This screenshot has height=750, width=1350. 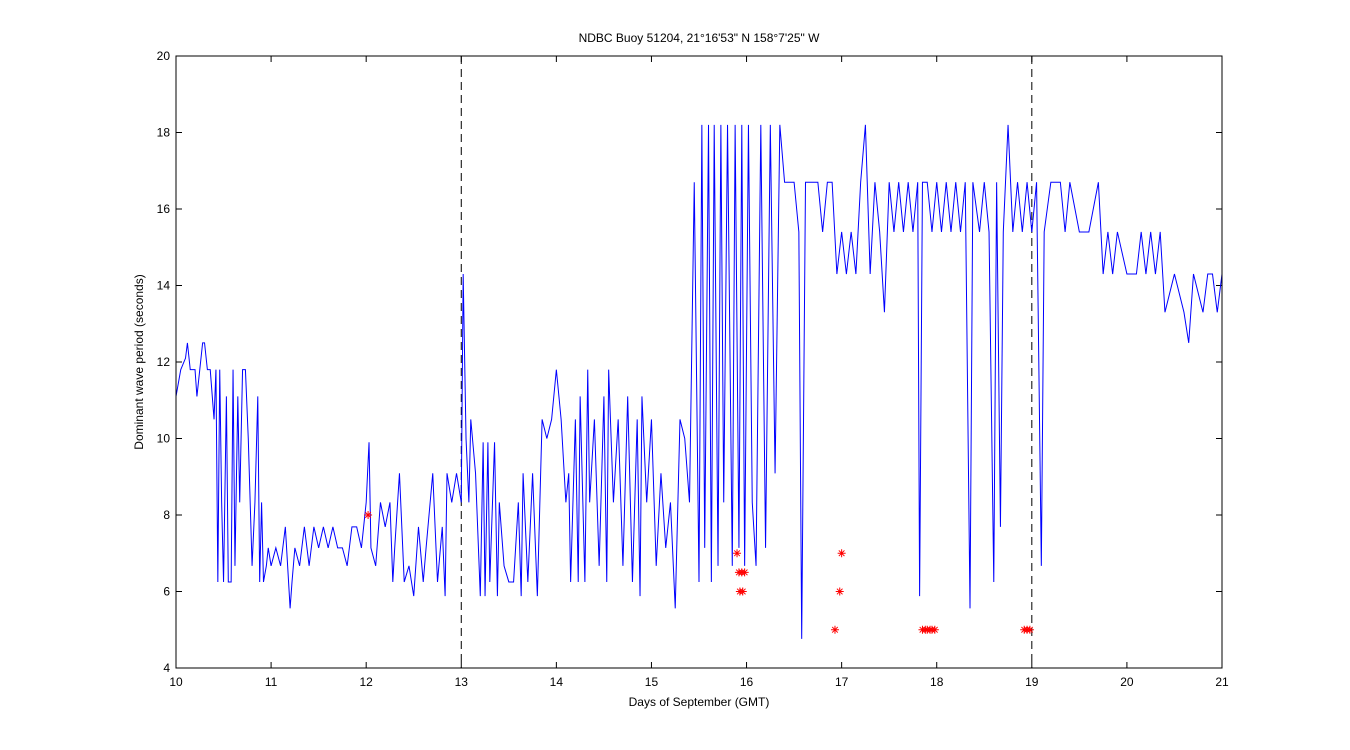 What do you see at coordinates (747, 682) in the screenshot?
I see `x-tick-label: 16` at bounding box center [747, 682].